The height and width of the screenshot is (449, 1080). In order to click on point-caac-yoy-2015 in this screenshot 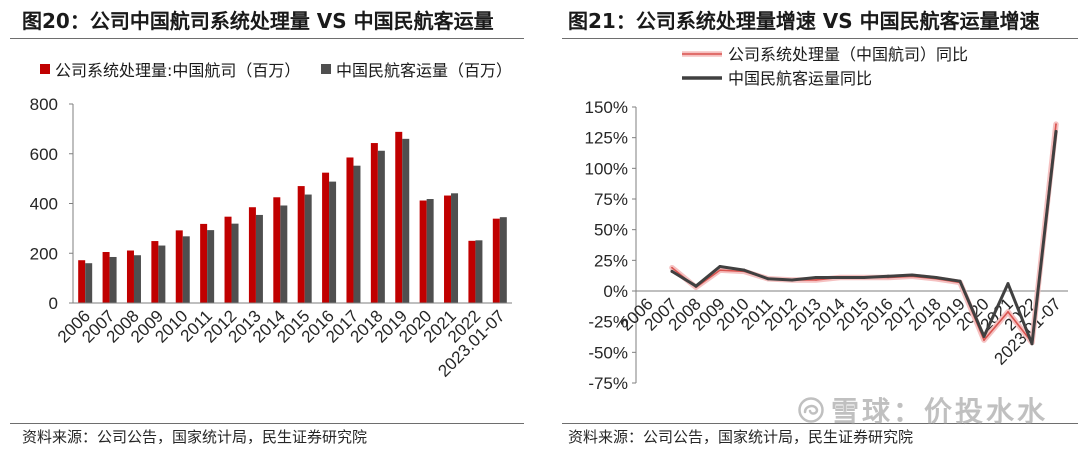, I will do `click(864, 278)`.